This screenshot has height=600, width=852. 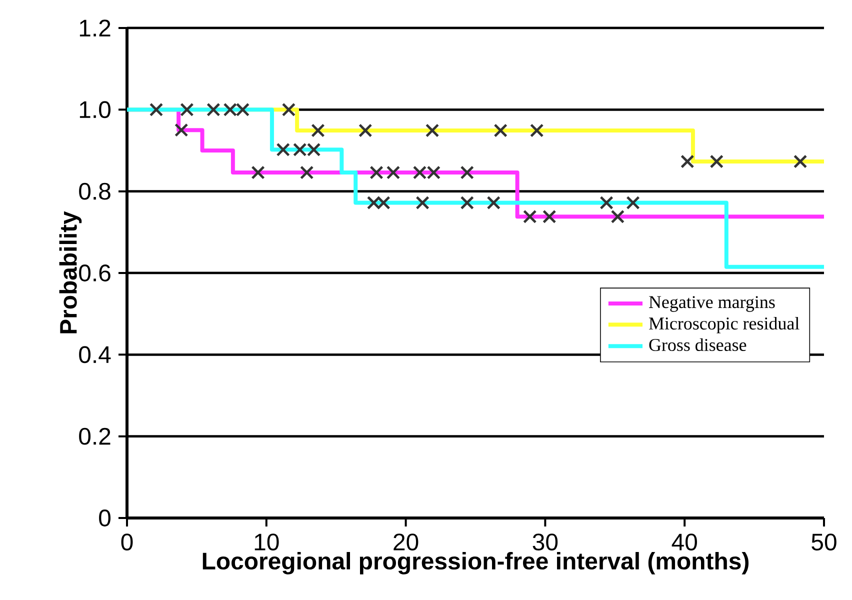 I want to click on x-axis-title: Locoregional progression-free interval (months), so click(x=475, y=563).